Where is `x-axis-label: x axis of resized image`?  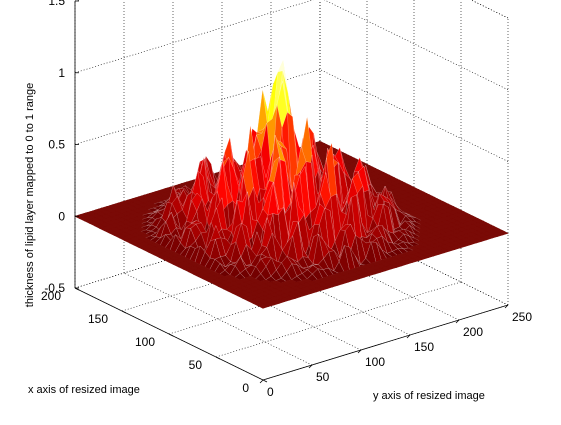
x-axis-label: x axis of resized image is located at coordinates (84, 390).